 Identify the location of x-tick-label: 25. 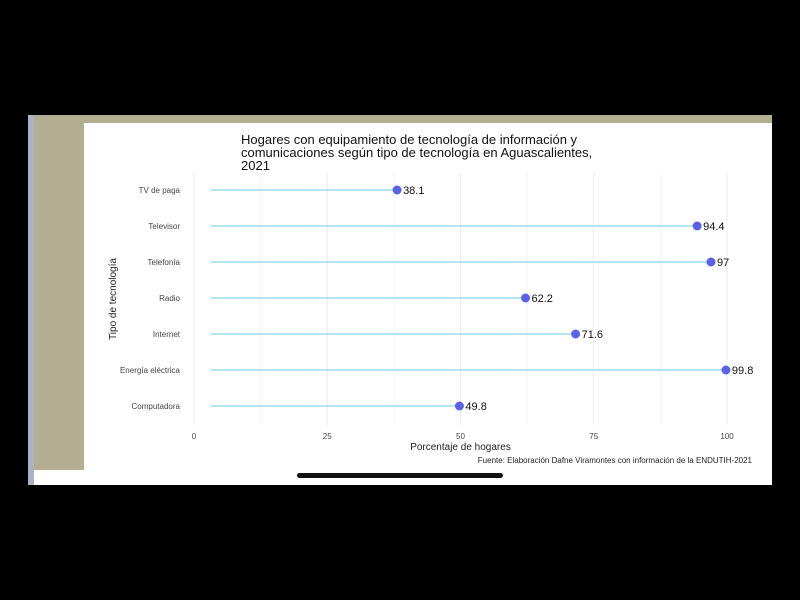
(327, 436).